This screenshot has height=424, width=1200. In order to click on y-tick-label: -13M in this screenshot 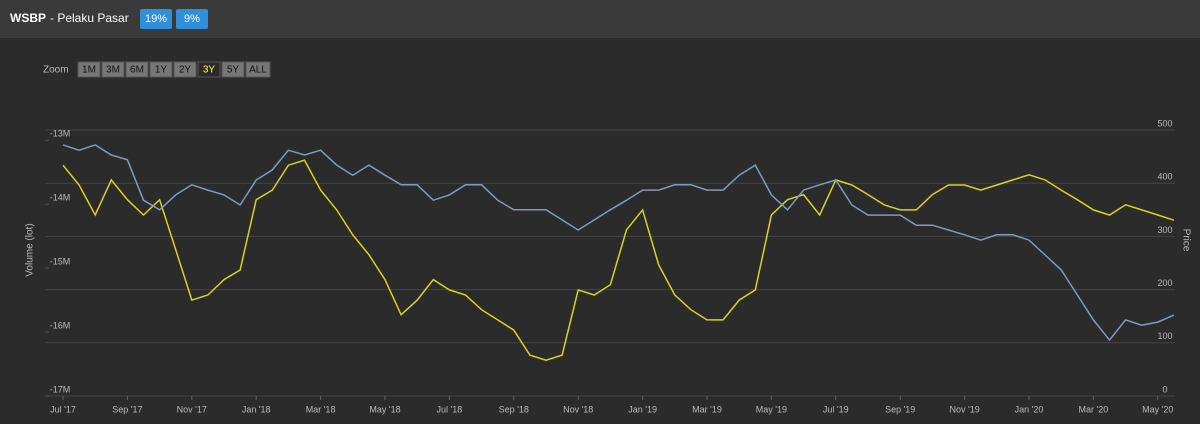, I will do `click(60, 134)`.